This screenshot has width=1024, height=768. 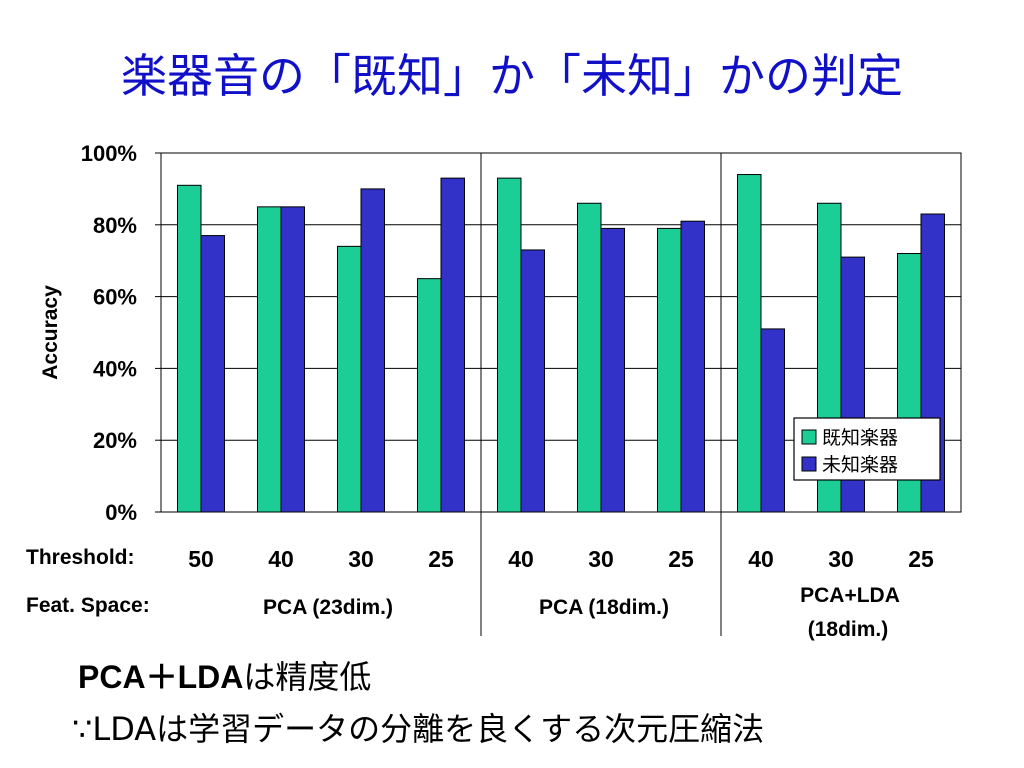 I want to click on feat-space-pca18: PCA (18dim.), so click(x=604, y=607).